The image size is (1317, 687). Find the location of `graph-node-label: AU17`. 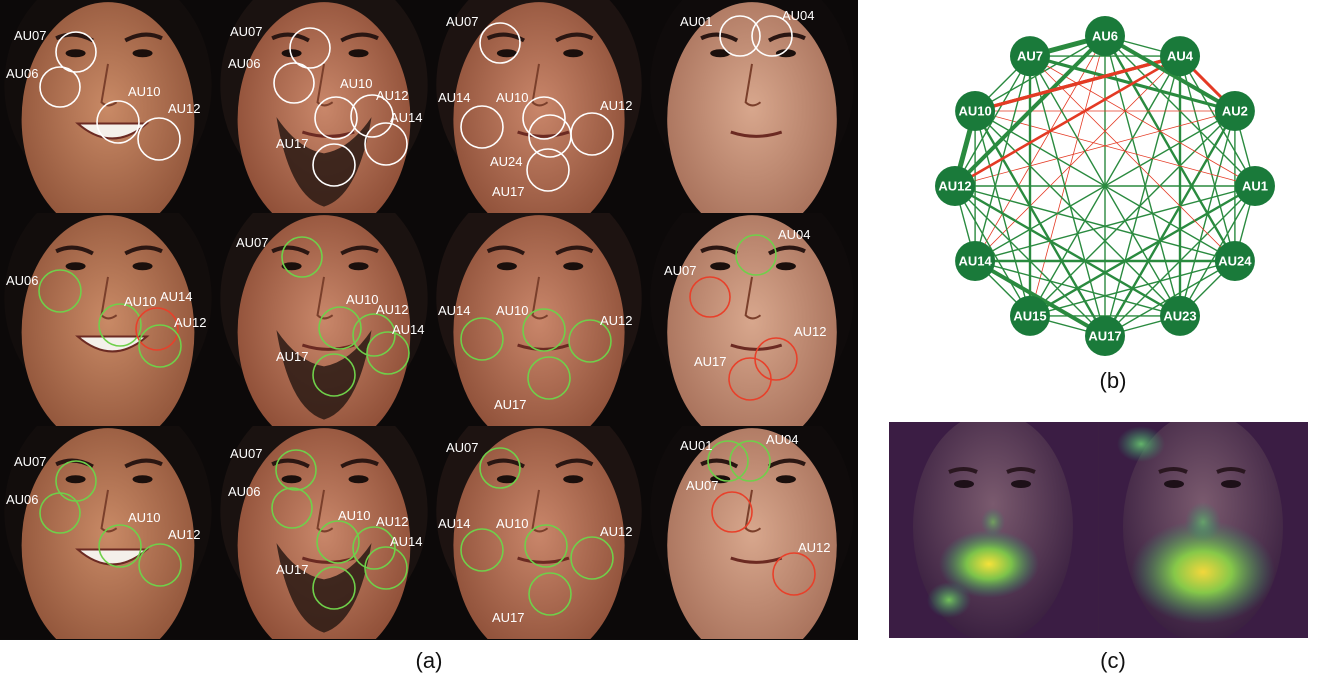

graph-node-label: AU17 is located at coordinates (1104, 336).